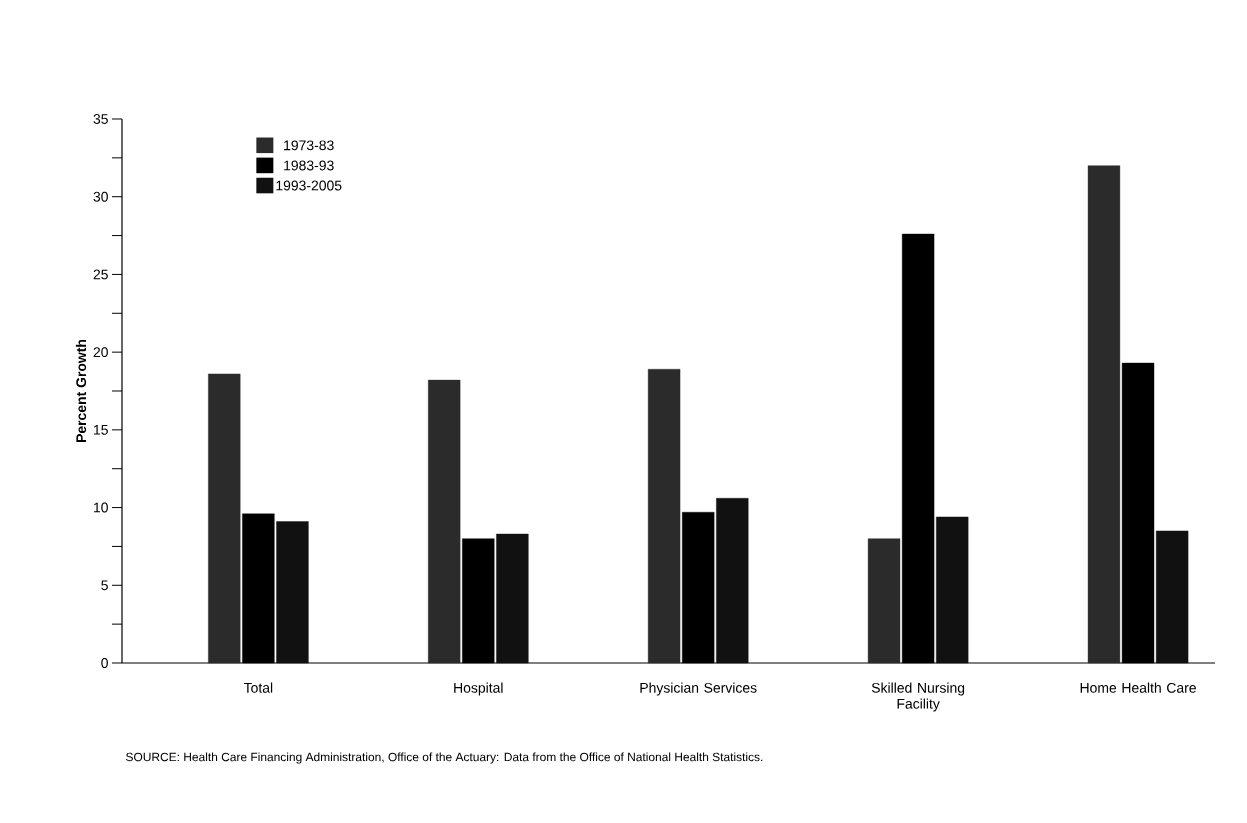  What do you see at coordinates (100, 196) in the screenshot?
I see `y-tick-label: 30` at bounding box center [100, 196].